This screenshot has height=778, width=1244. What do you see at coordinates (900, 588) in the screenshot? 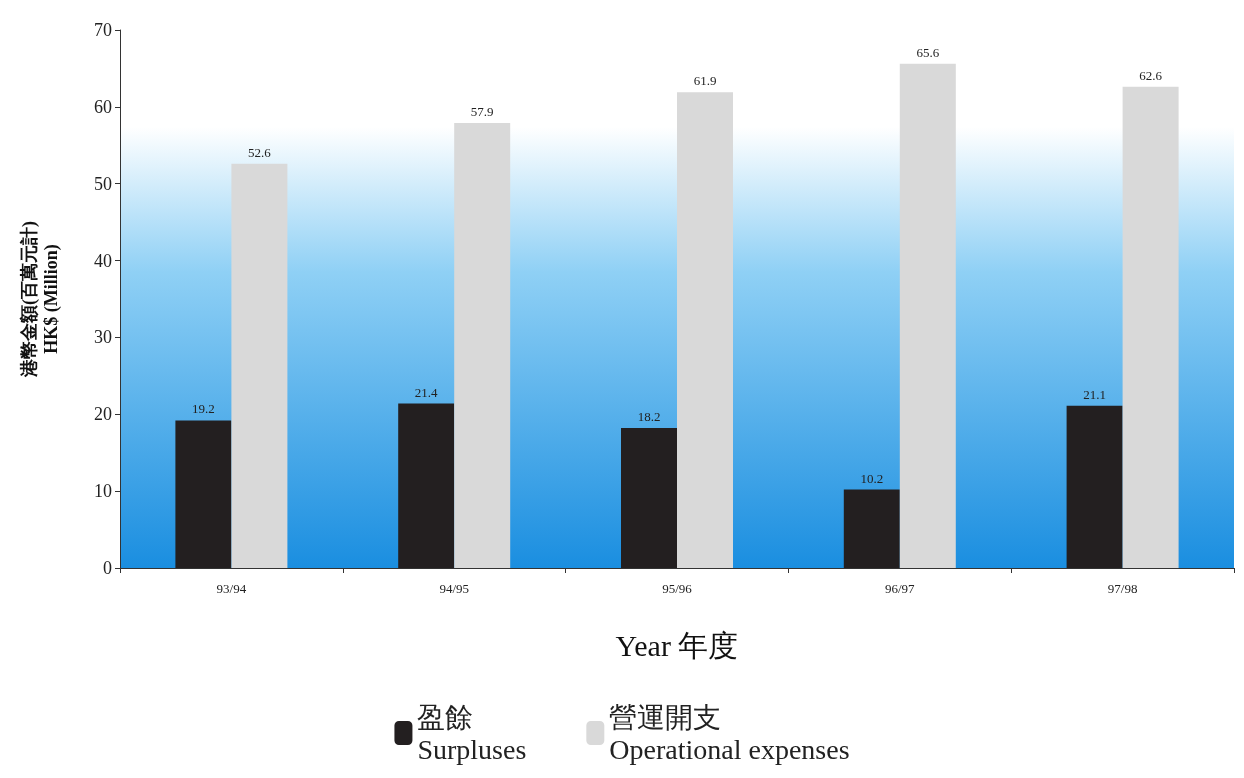
I see `x-tick-label: 96/97` at bounding box center [900, 588].